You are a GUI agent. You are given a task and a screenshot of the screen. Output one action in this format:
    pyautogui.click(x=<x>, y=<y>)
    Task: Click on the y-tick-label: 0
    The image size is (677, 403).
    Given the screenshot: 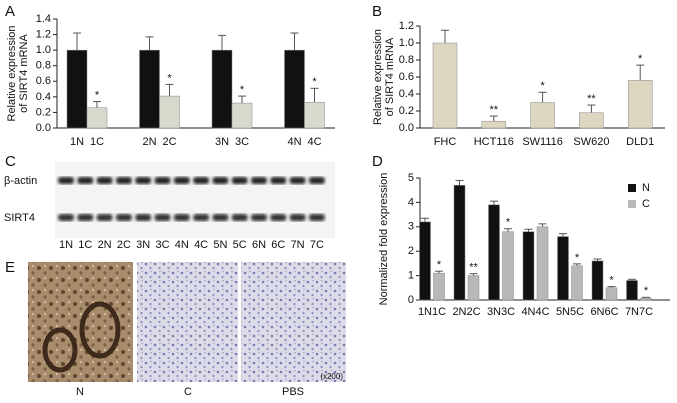 What is the action you would take?
    pyautogui.click(x=411, y=300)
    